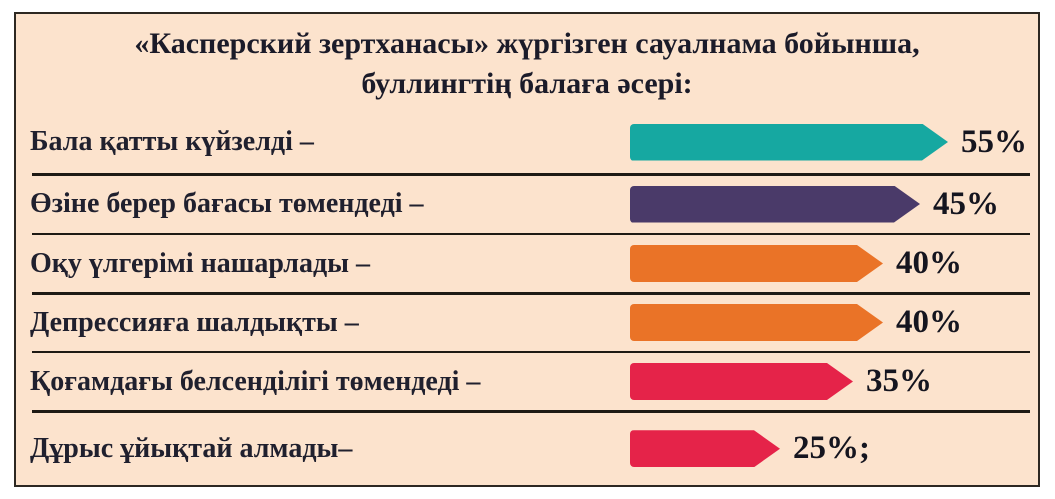 The image size is (1055, 499). What do you see at coordinates (899, 381) in the screenshot?
I see `value-label: 35%` at bounding box center [899, 381].